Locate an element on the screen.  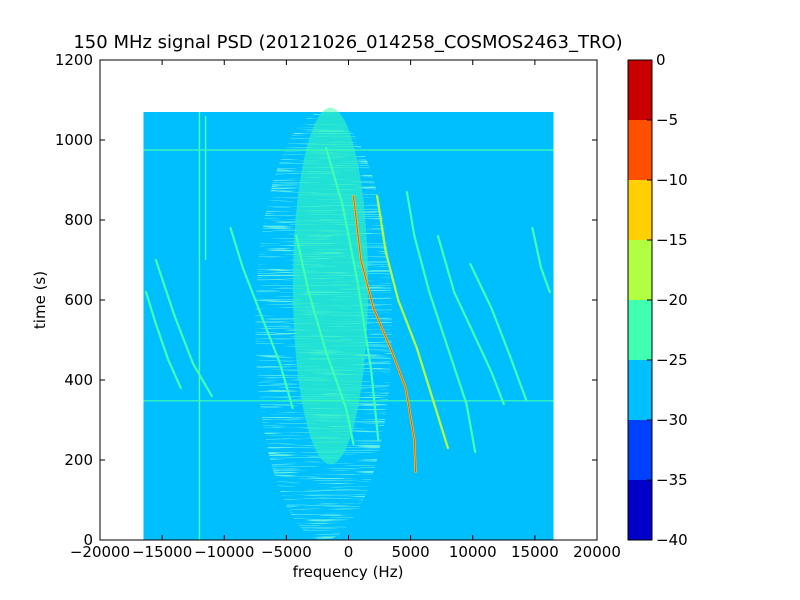
x-tick-label: 15000 is located at coordinates (535, 552).